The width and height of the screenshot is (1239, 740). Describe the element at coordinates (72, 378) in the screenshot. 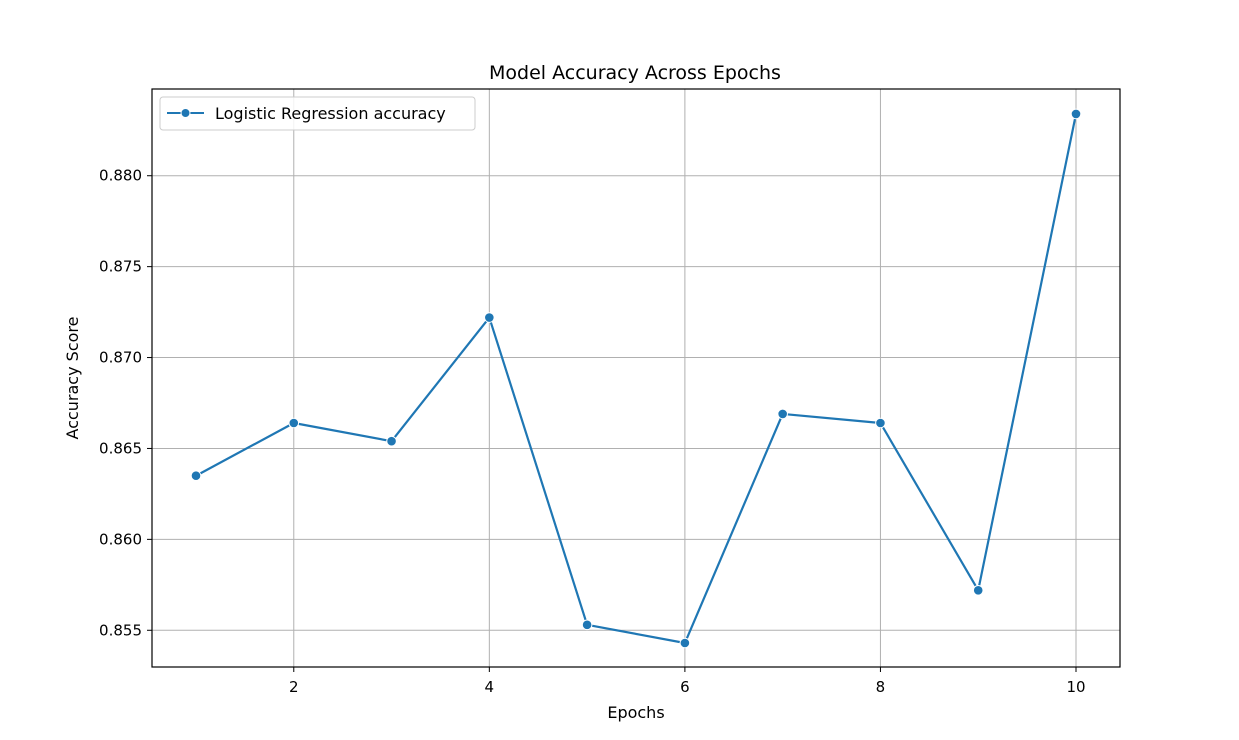

I see `y-axis-label: Accuracy Score` at that location.